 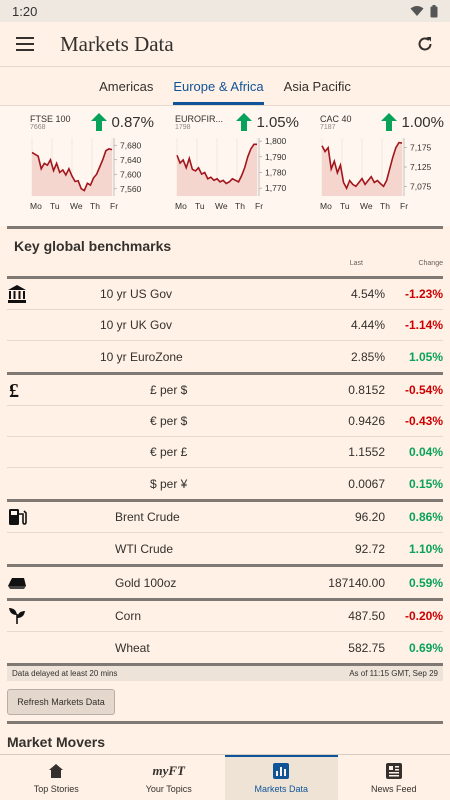 What do you see at coordinates (430, 263) in the screenshot?
I see `header-change: Change` at bounding box center [430, 263].